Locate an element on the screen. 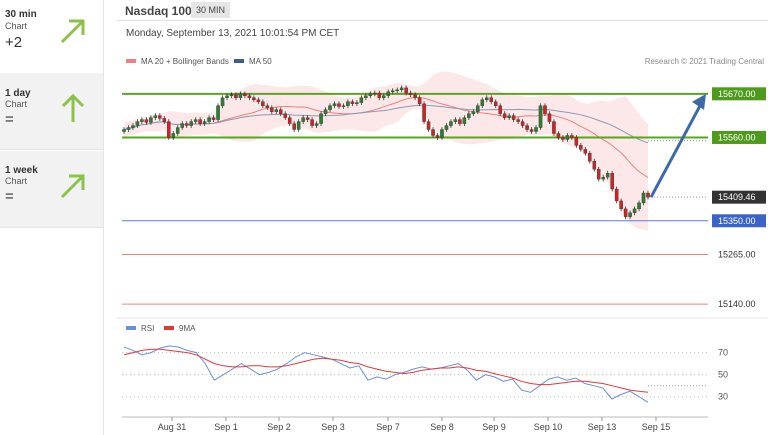 The height and width of the screenshot is (435, 768). level-label: 15265.00 is located at coordinates (737, 254).